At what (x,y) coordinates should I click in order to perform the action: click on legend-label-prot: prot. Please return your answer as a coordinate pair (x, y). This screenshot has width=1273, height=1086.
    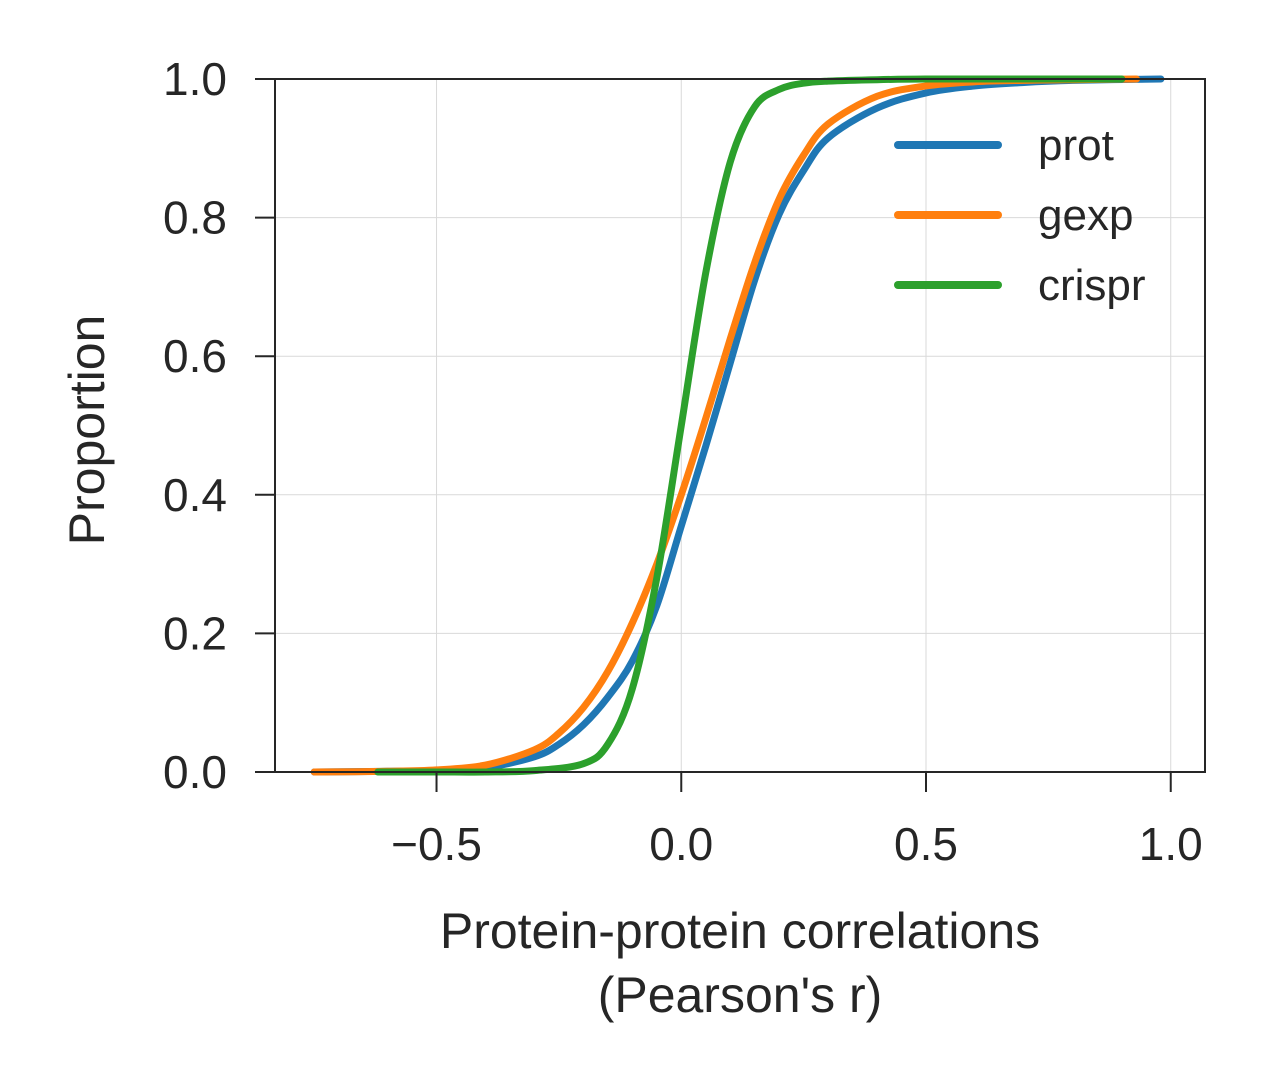
    Looking at the image, I should click on (1076, 145).